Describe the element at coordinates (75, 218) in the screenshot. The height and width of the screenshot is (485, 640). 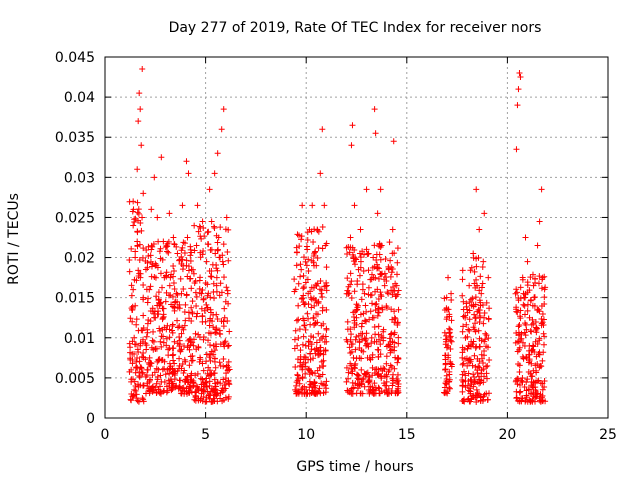
I see `y-tick-label: 0.025` at that location.